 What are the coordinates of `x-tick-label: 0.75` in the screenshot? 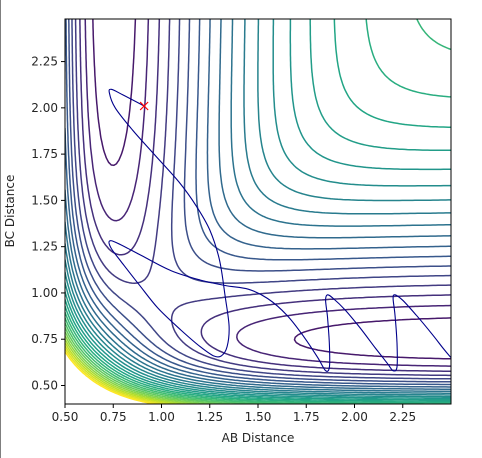 It's located at (113, 417).